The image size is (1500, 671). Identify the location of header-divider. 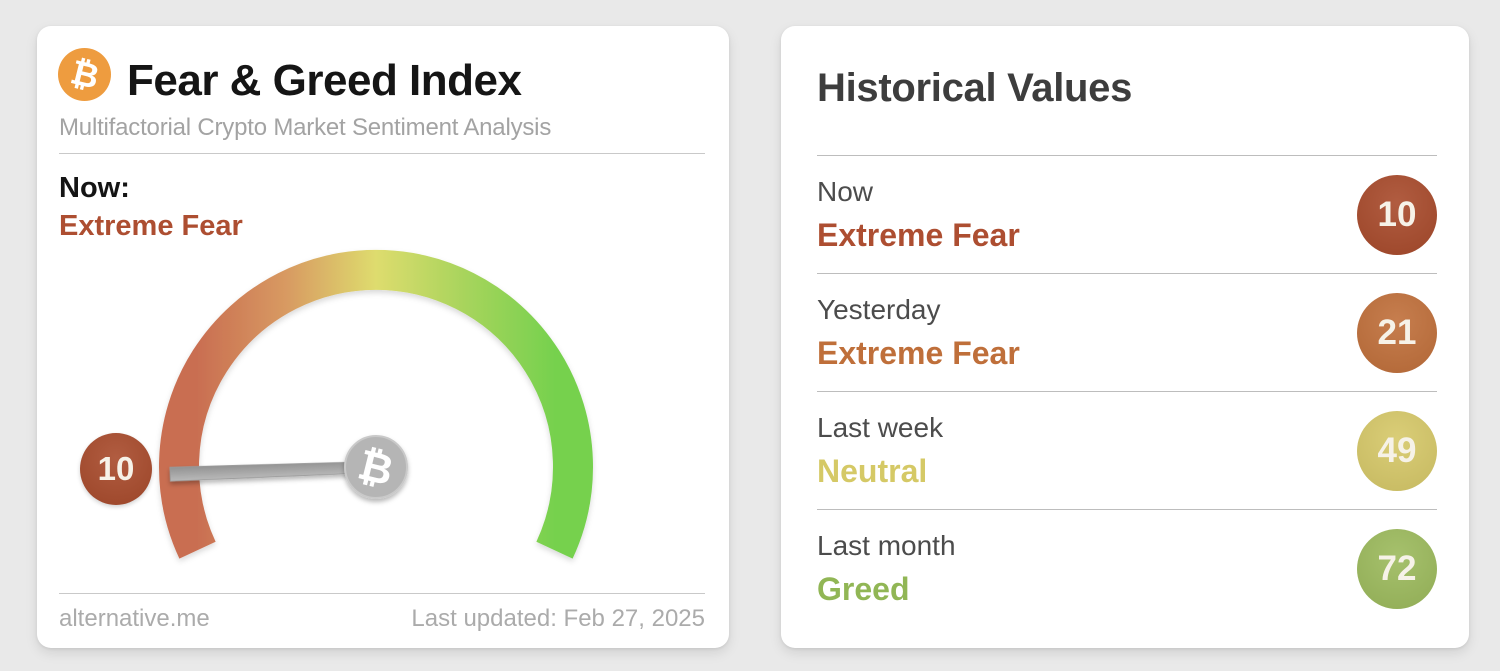
(382, 153).